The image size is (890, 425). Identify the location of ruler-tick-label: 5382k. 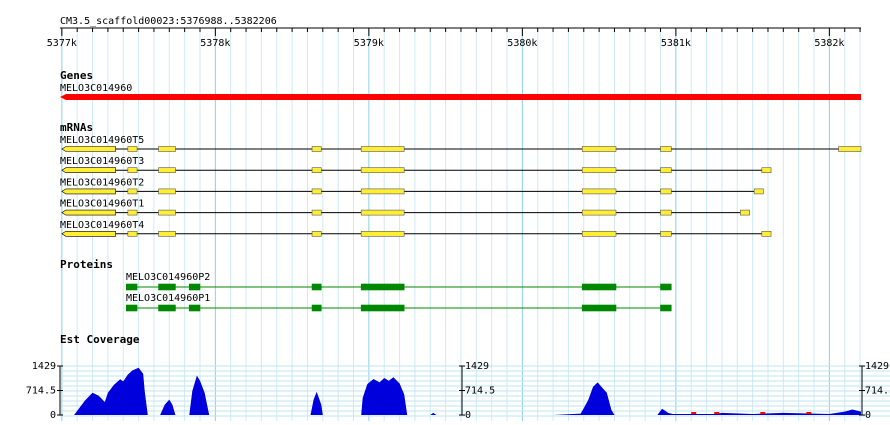
(829, 43).